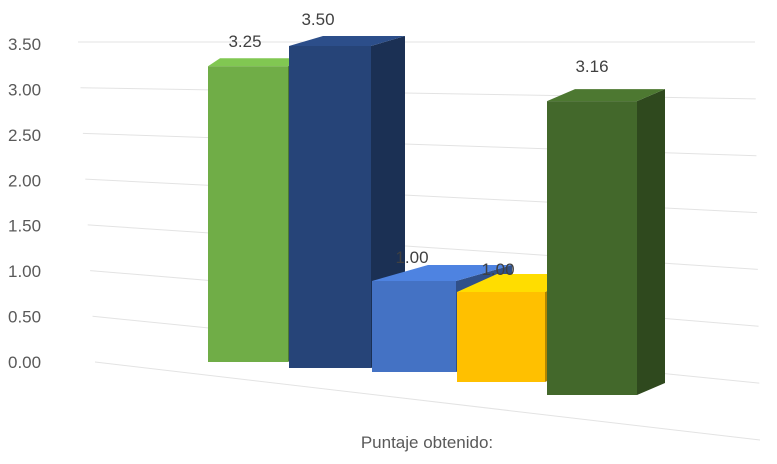  Describe the element at coordinates (24, 271) in the screenshot. I see `y-tick-label: 1.00` at that location.